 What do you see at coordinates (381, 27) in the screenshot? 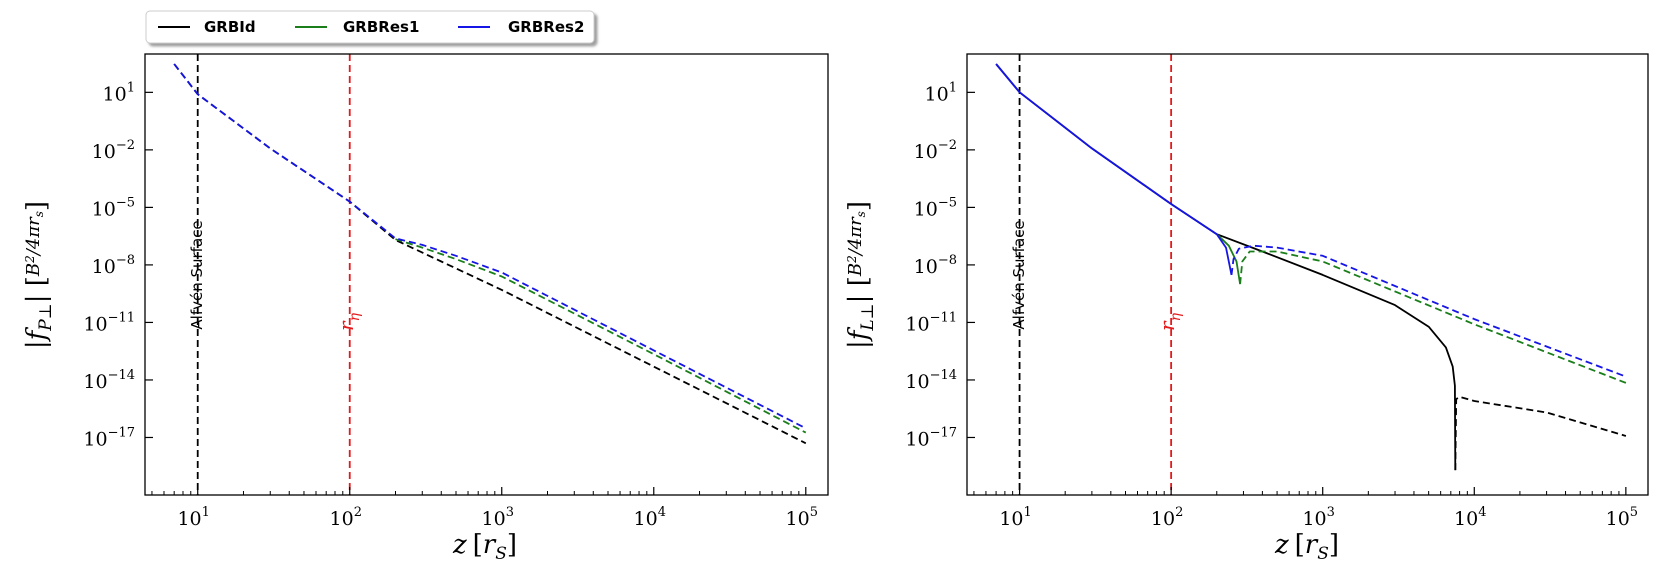
I see `legend-label-1: GRBRes1` at bounding box center [381, 27].